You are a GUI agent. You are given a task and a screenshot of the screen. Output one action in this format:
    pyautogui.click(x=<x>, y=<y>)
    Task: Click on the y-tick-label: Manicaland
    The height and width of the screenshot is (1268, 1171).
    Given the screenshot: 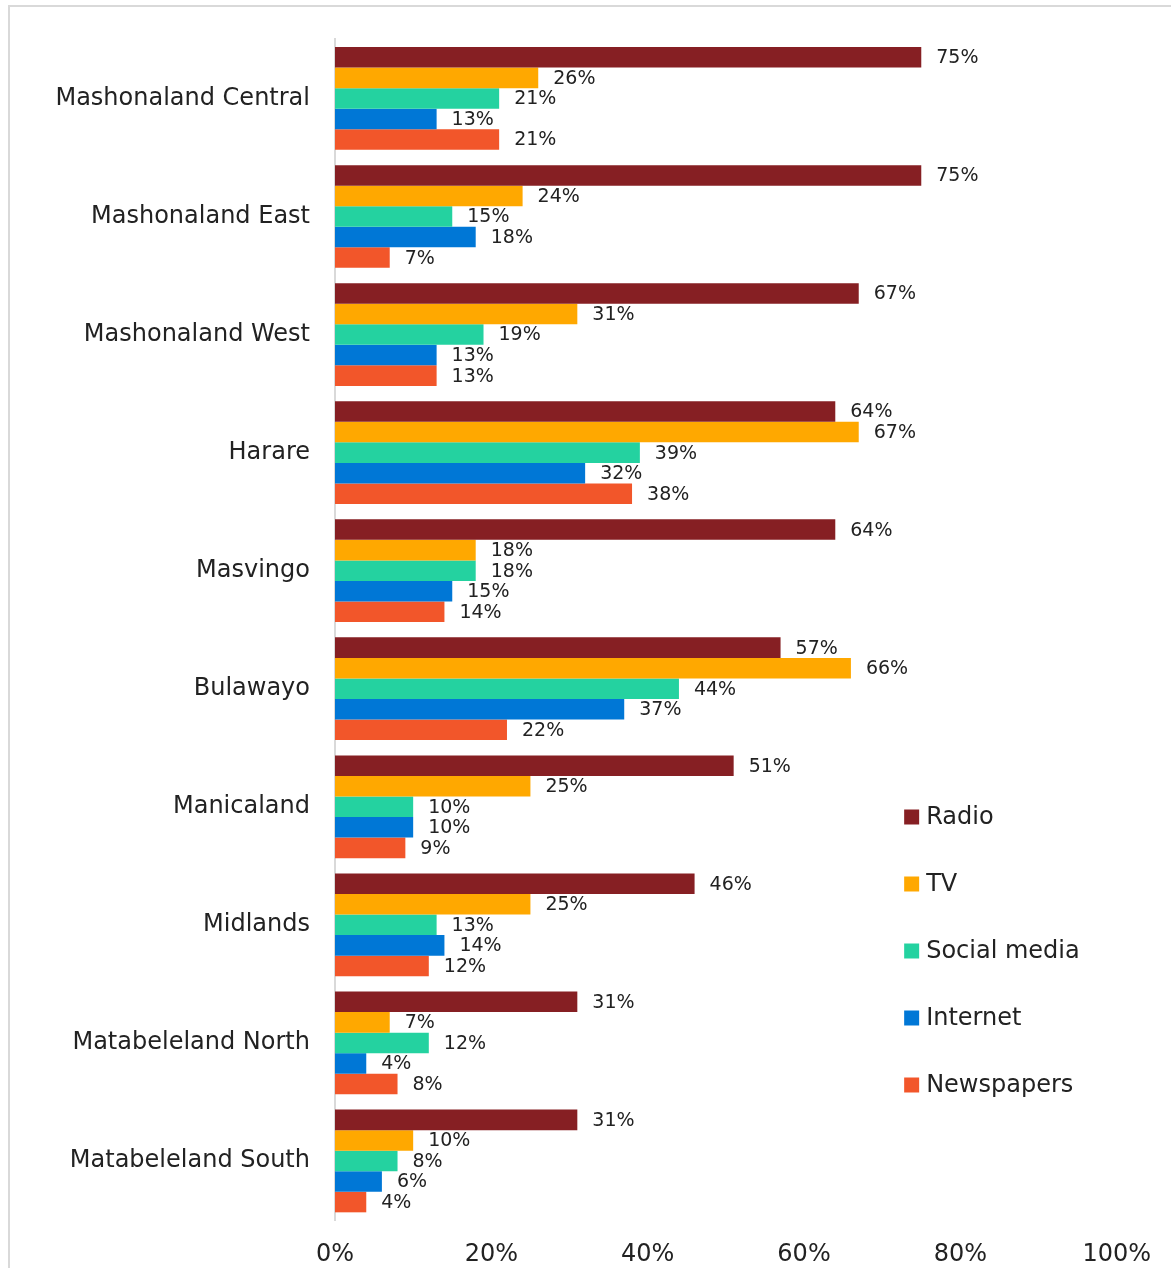 What is the action you would take?
    pyautogui.click(x=241, y=805)
    